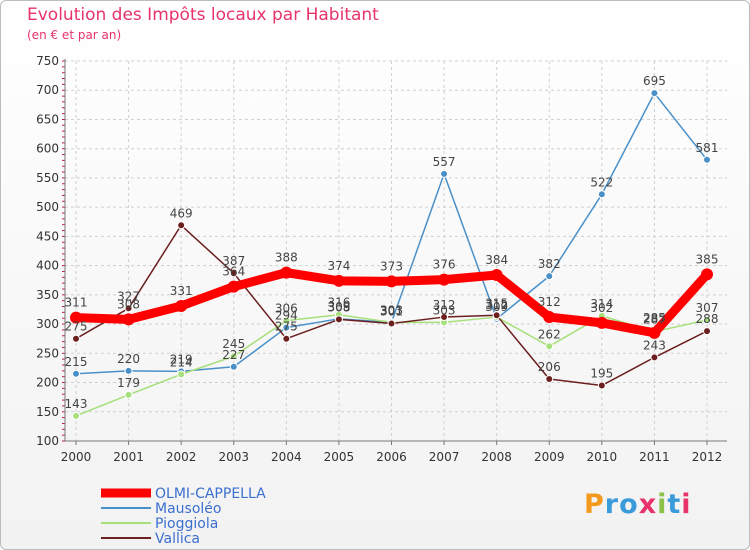 The image size is (750, 550). I want to click on data-label-vallica: 315, so click(496, 303).